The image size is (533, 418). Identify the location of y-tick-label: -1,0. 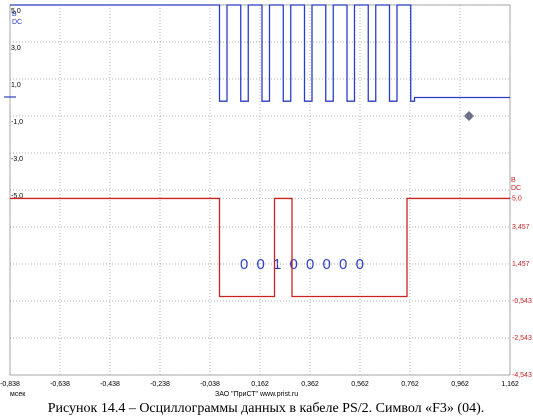
(17, 122).